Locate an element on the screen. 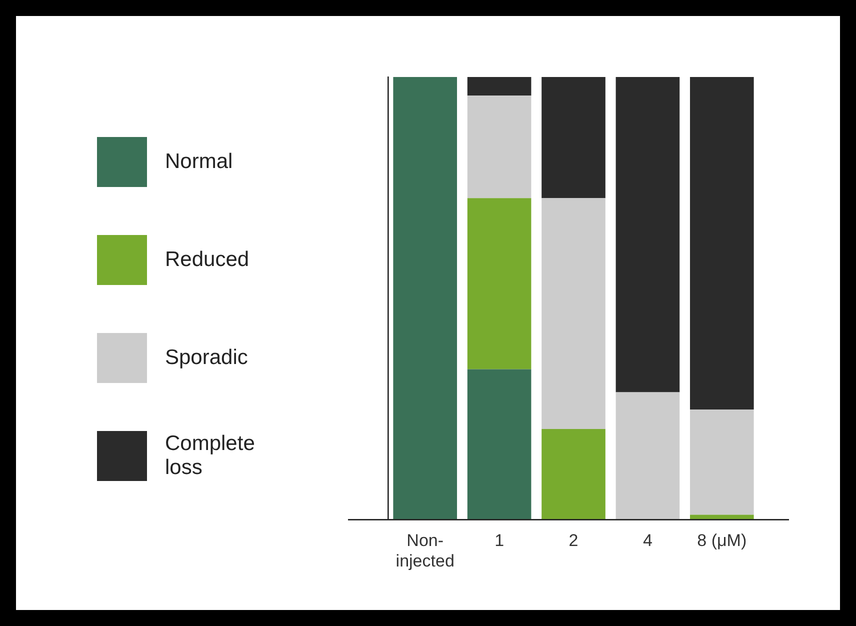 The height and width of the screenshot is (626, 856). legend-label: Reduced is located at coordinates (207, 260).